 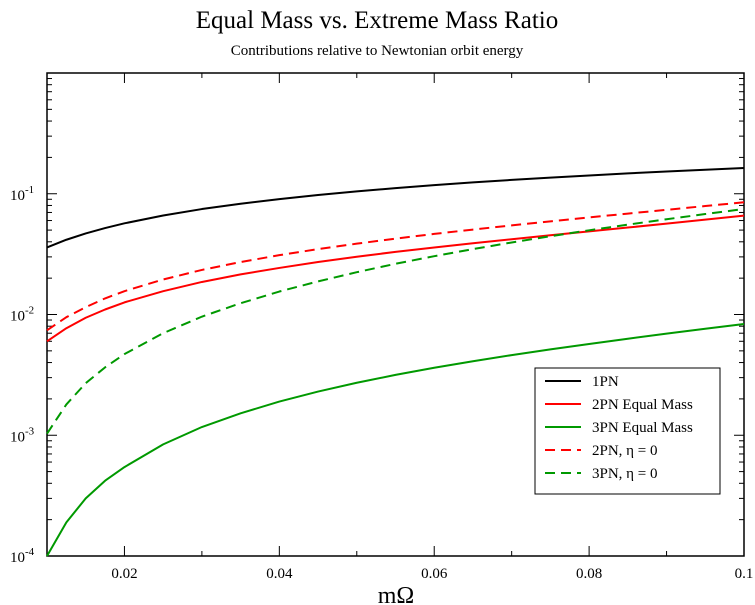 What do you see at coordinates (22, 194) in the screenshot?
I see `y-tick-label: 10⁻¹` at bounding box center [22, 194].